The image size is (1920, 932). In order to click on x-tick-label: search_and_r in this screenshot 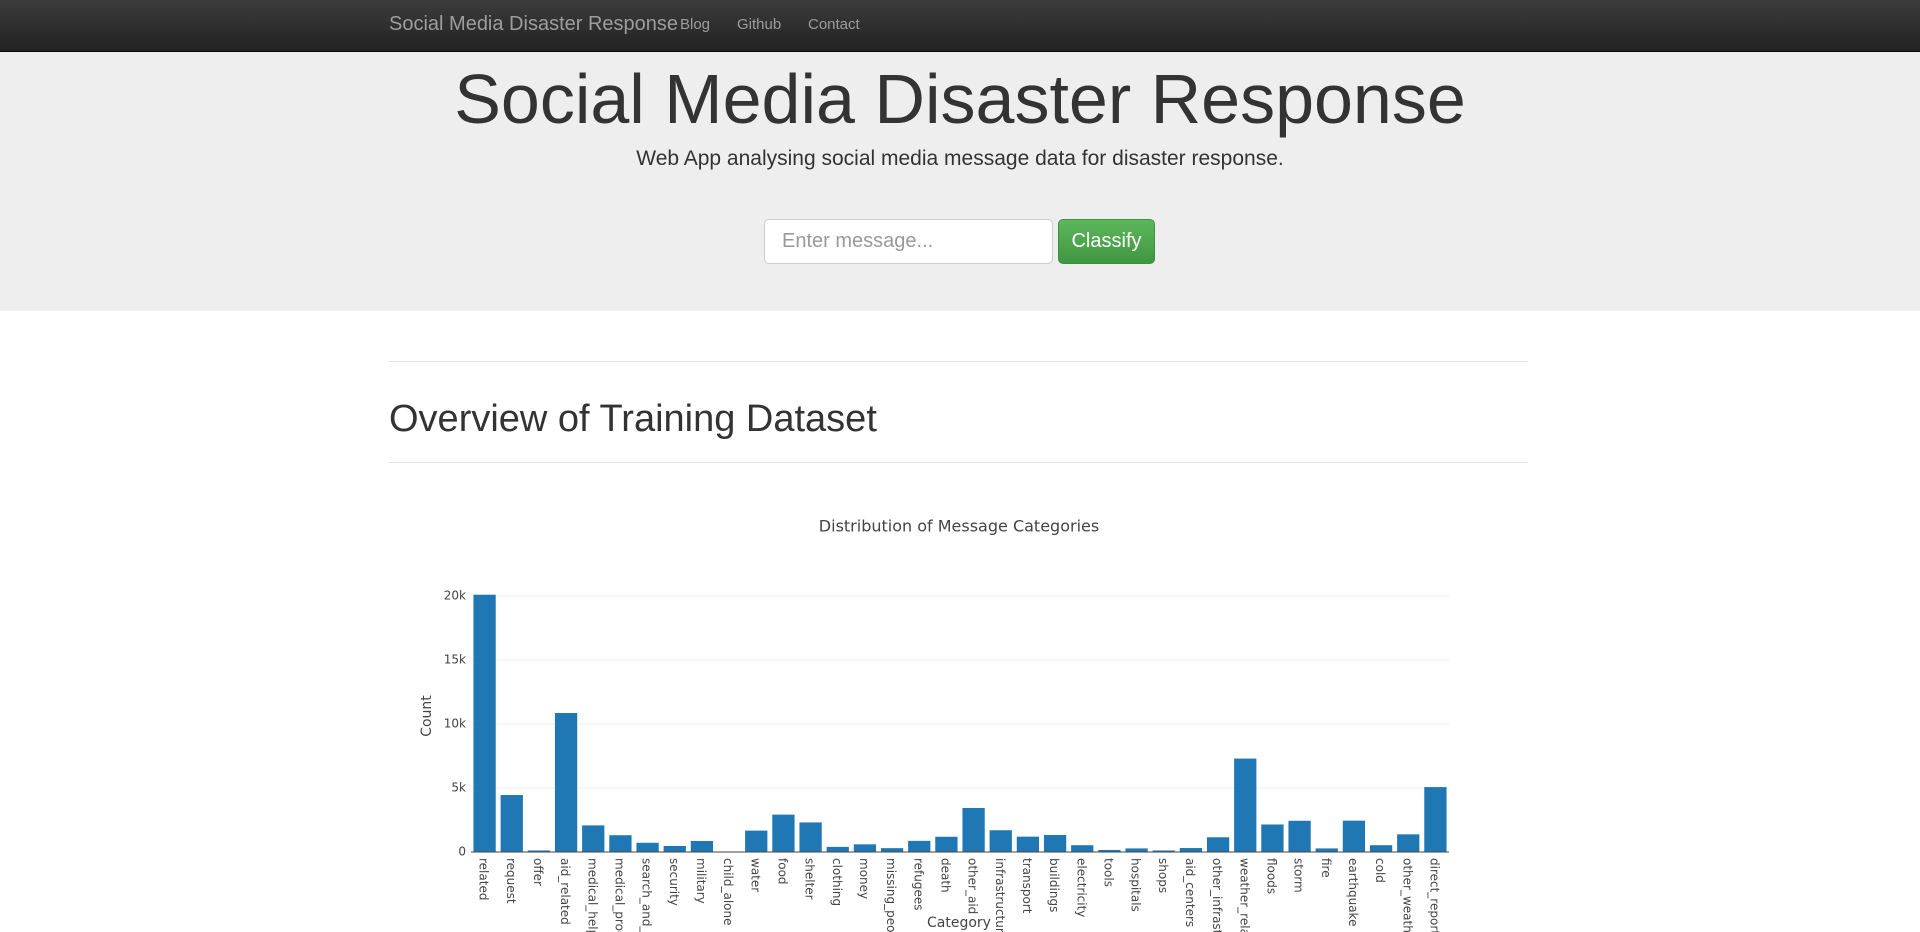, I will do `click(647, 895)`.